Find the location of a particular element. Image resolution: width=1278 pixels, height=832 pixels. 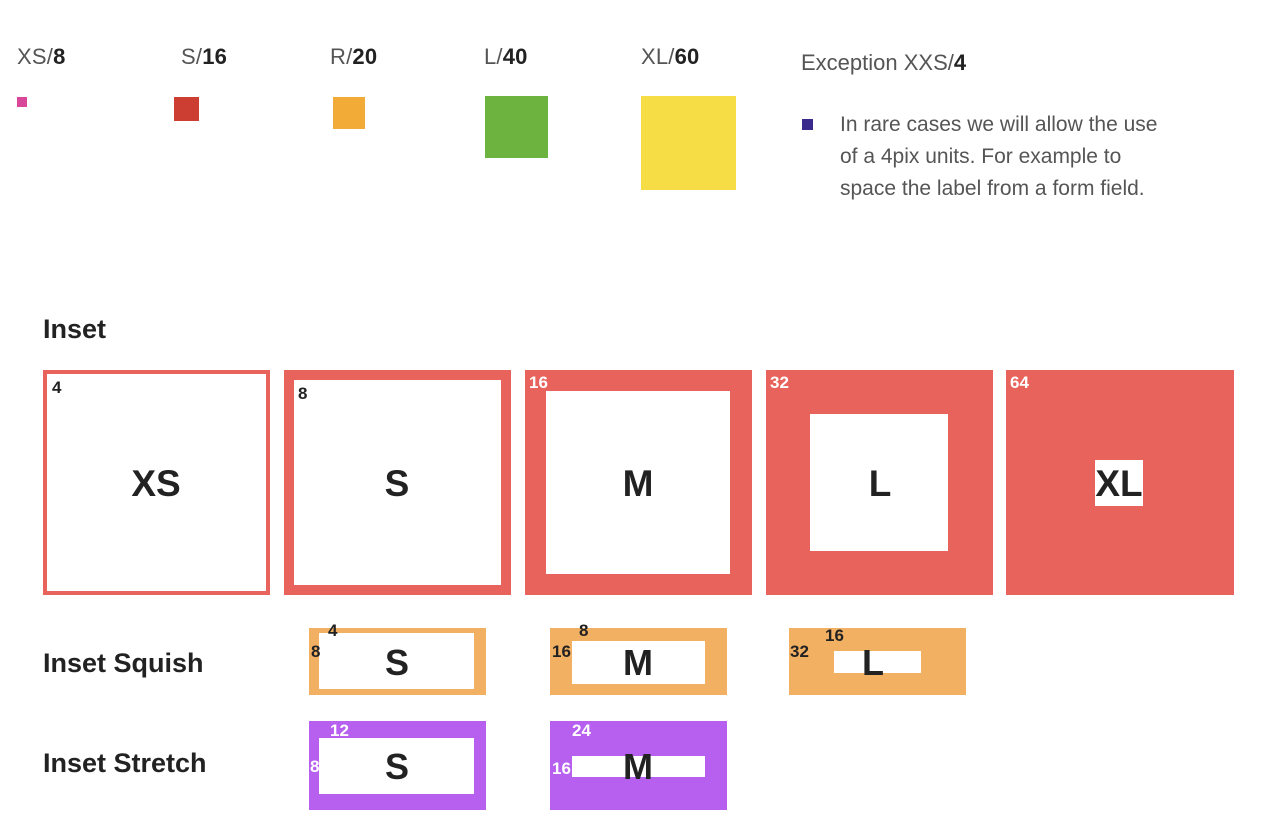

swatch-xs is located at coordinates (22, 102).